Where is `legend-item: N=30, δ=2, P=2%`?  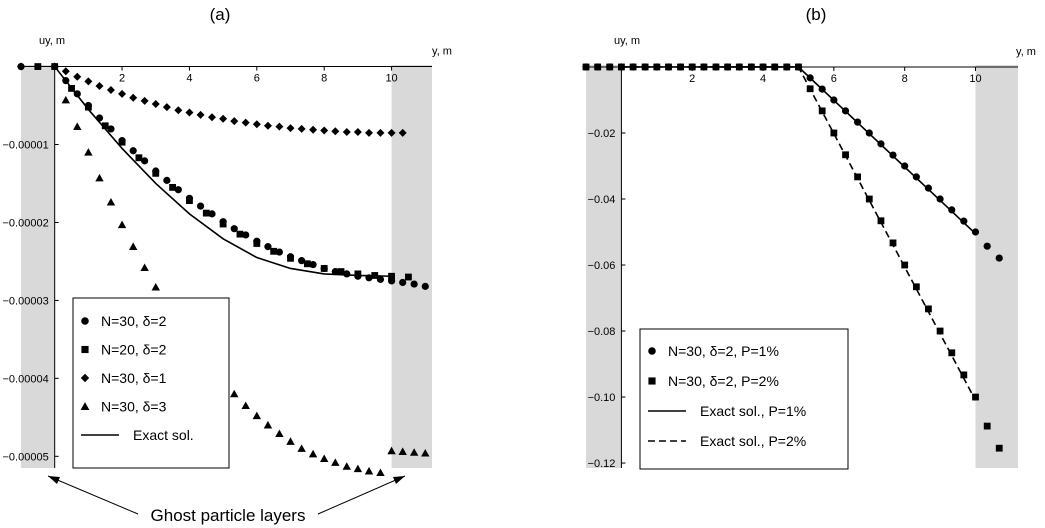 legend-item: N=30, δ=2, P=2% is located at coordinates (713, 381).